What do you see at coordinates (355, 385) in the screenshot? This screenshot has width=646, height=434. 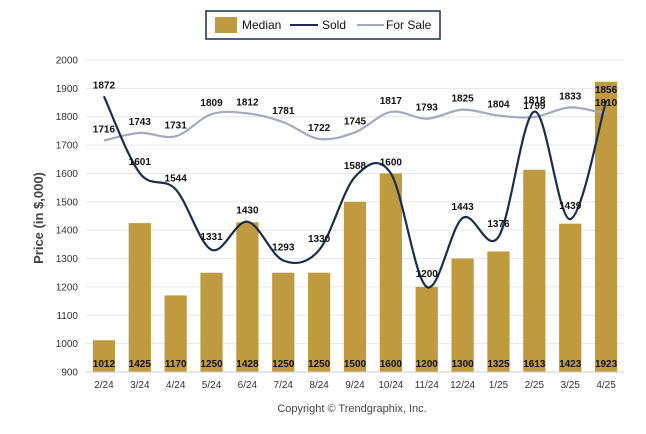 I see `x-tick-label: 9/24` at bounding box center [355, 385].